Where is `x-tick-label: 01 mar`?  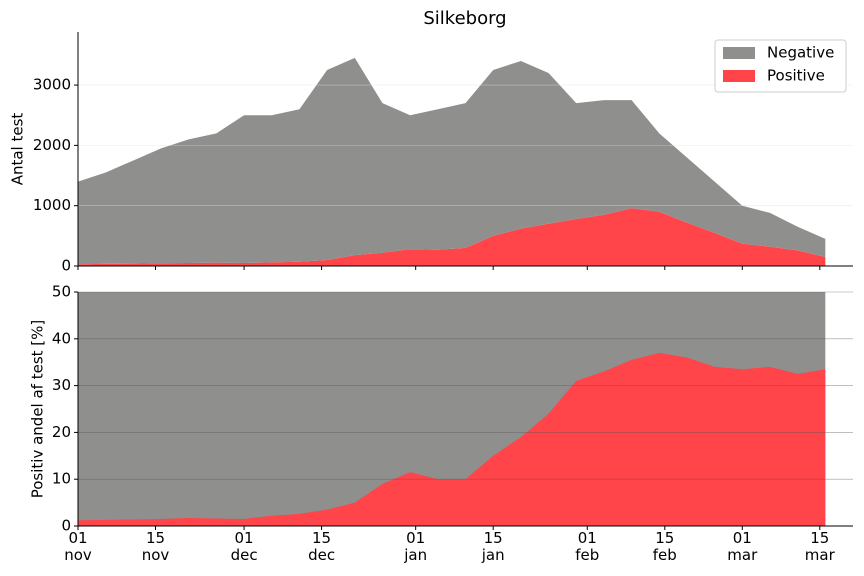 x-tick-label: 01 mar is located at coordinates (742, 546).